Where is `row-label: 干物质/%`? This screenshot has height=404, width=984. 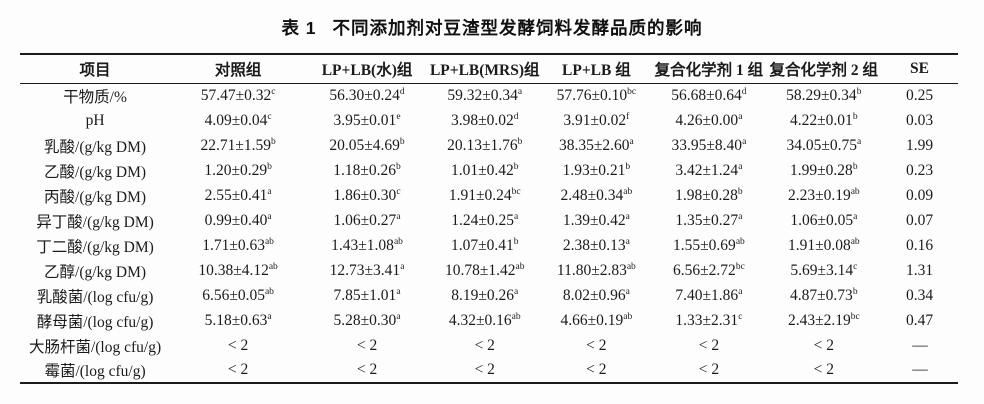
row-label: 干物质/% is located at coordinates (95, 97).